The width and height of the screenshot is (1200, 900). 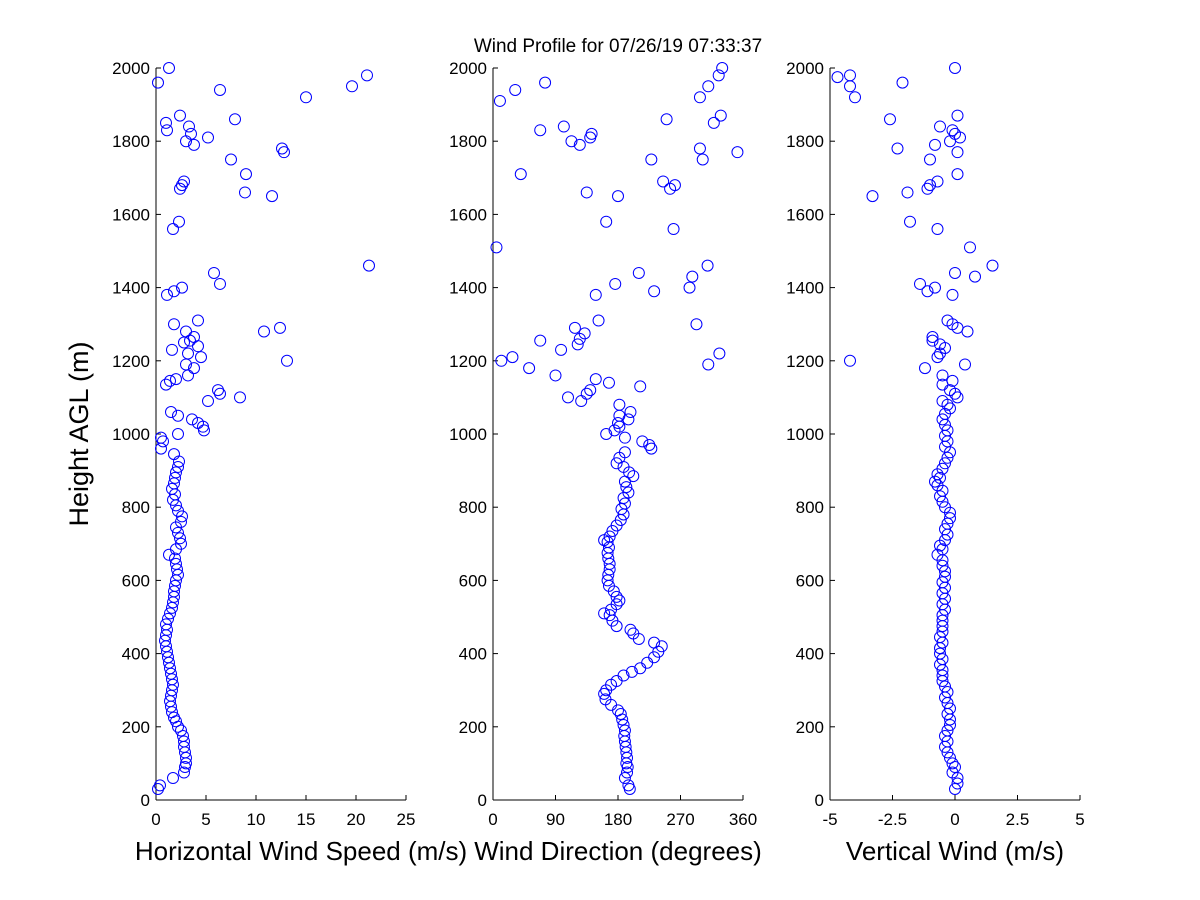 I want to click on x-axis-label-speed: Horizontal Wind Speed (m/s), so click(x=301, y=851).